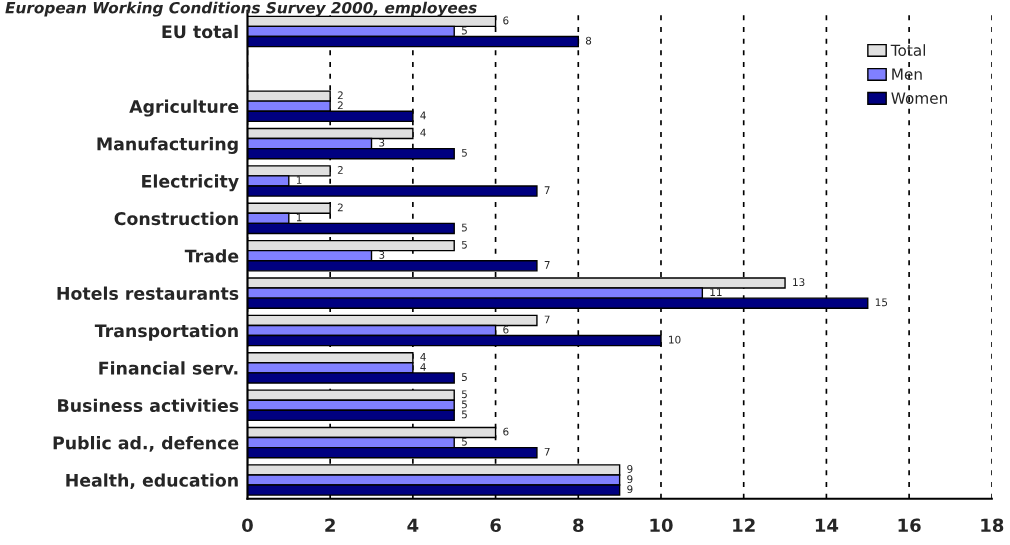  What do you see at coordinates (908, 50) in the screenshot?
I see `legend-label: Total` at bounding box center [908, 50].